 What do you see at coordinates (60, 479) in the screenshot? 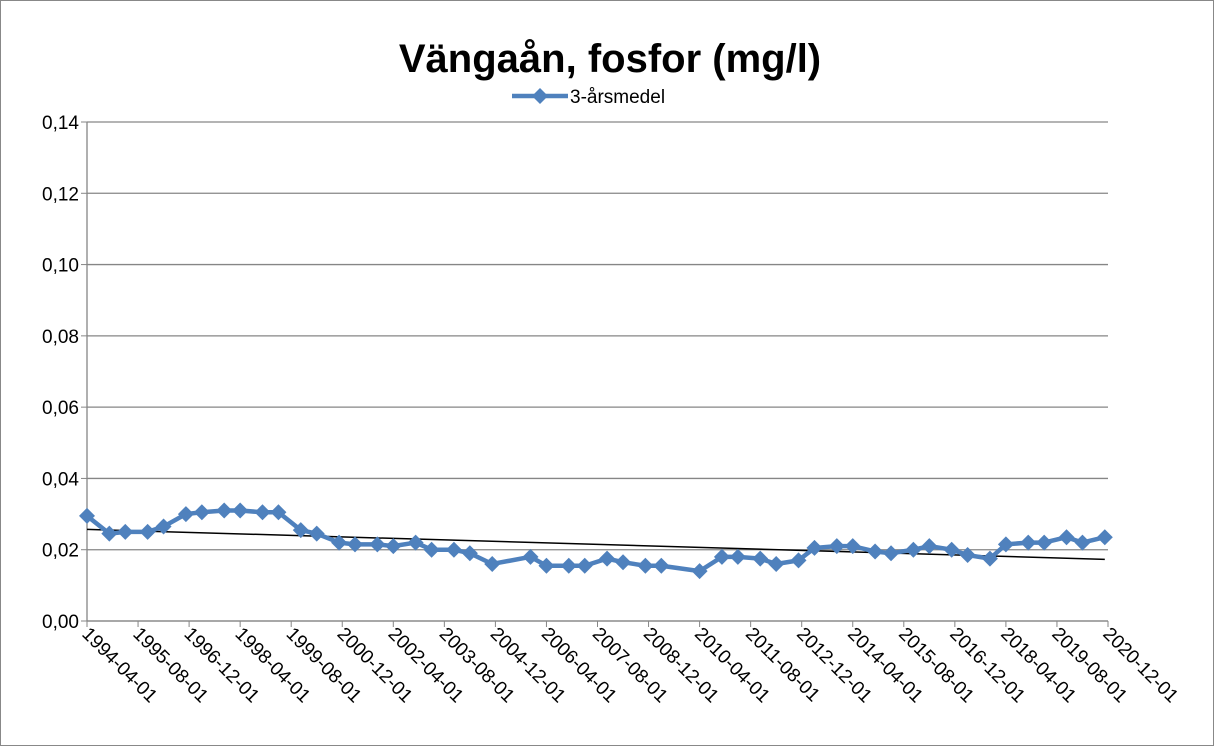
I see `y-tick-label: 0,04` at bounding box center [60, 479].